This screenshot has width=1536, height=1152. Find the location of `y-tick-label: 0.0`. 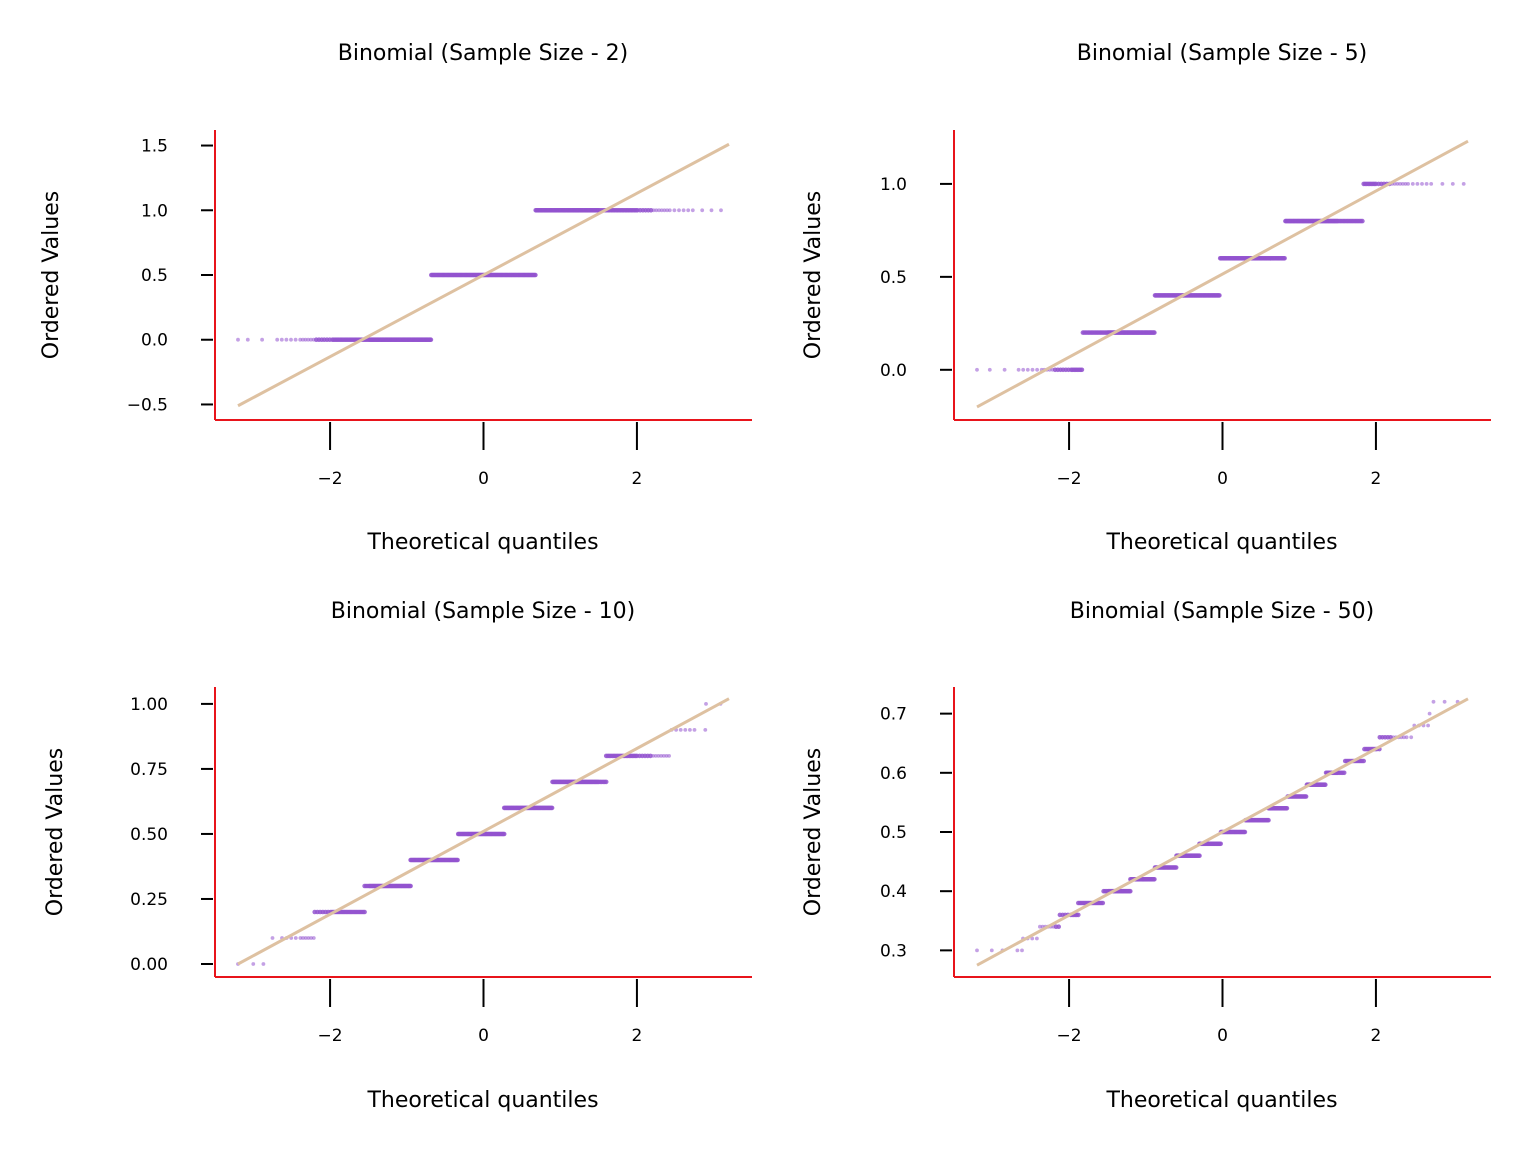

y-tick-label: 0.0 is located at coordinates (154, 341).